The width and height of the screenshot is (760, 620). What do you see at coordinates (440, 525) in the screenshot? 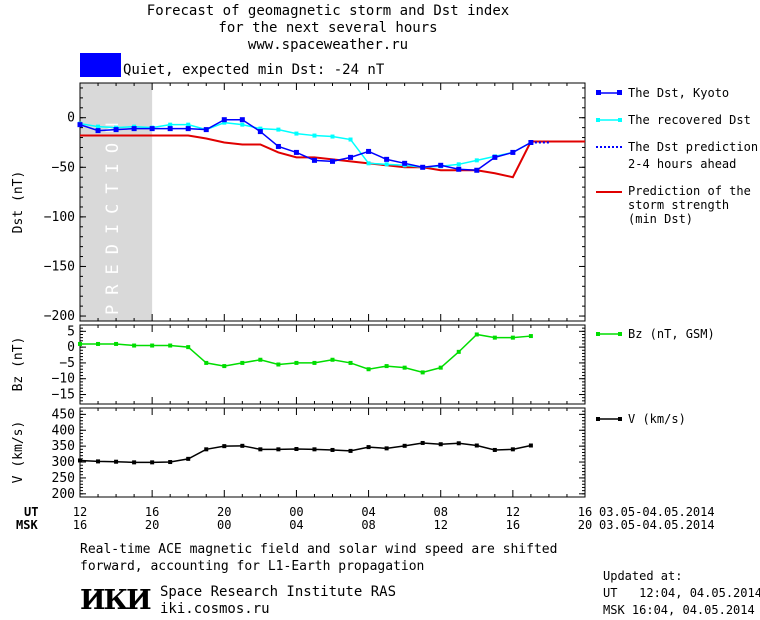
I see `msk-tick-label: 12` at bounding box center [440, 525].